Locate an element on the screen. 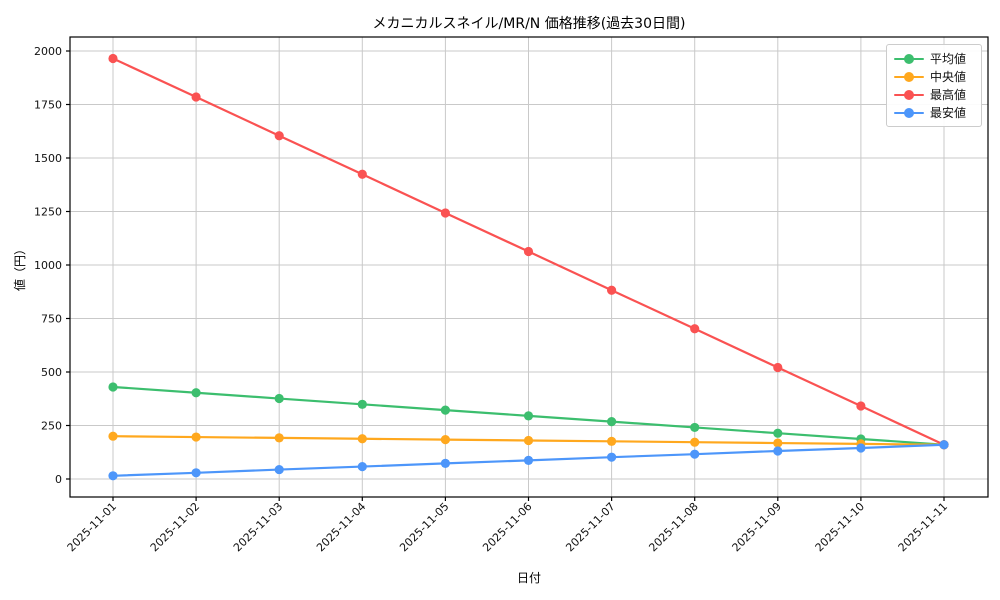 The height and width of the screenshot is (600, 1000). x-tick-label: 2025-11-06 is located at coordinates (507, 527).